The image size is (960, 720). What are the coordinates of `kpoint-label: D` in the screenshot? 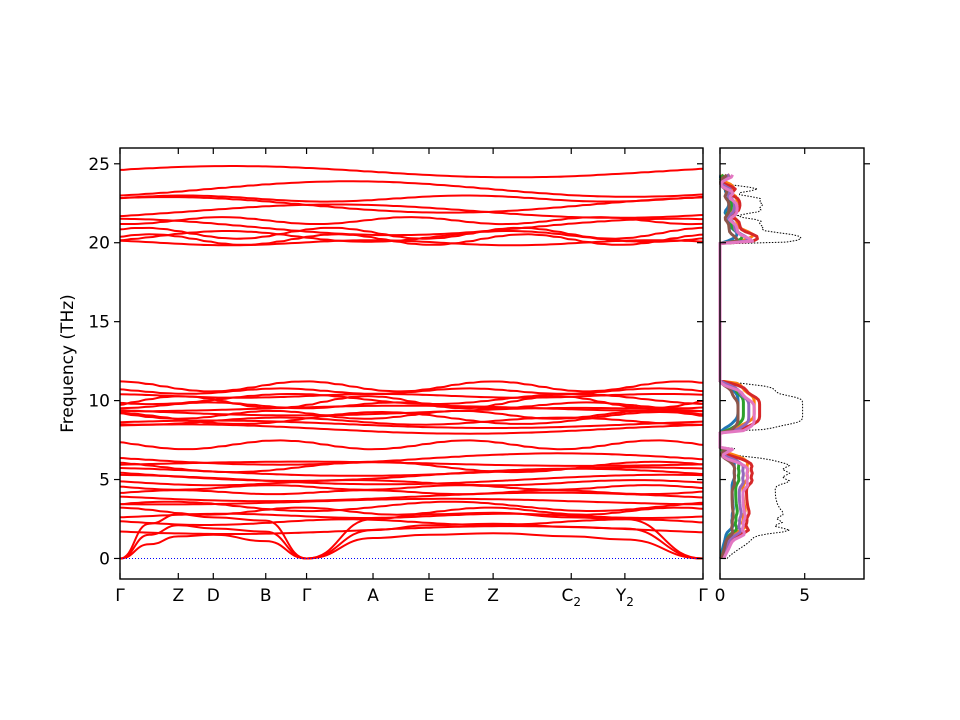 It's located at (213, 596).